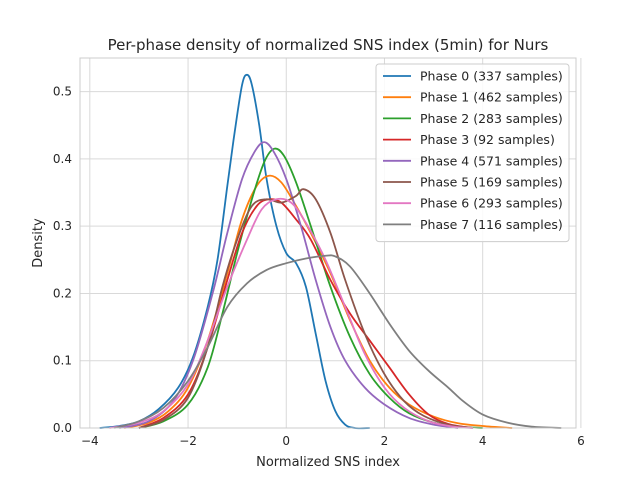 Image resolution: width=640 pixels, height=480 pixels. Describe the element at coordinates (581, 441) in the screenshot. I see `x-tick-label: 6` at that location.